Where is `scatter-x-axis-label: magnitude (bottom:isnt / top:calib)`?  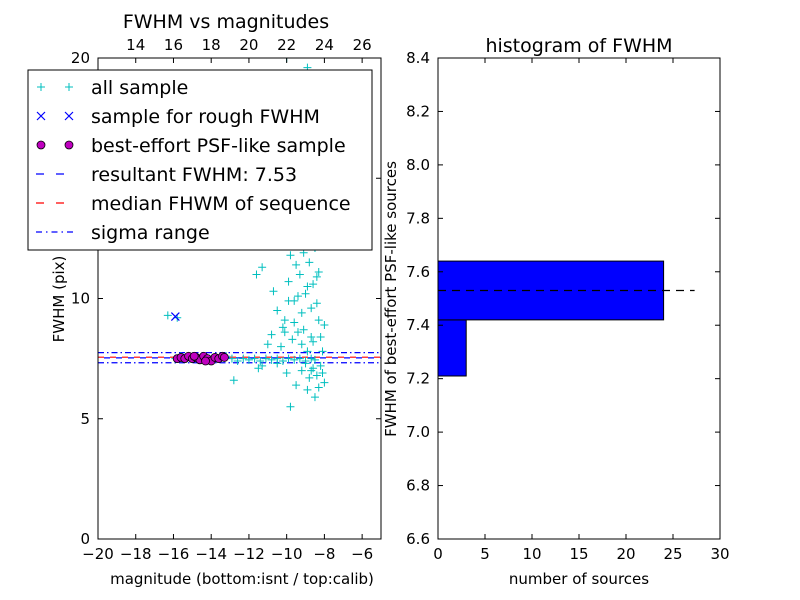
scatter-x-axis-label: magnitude (bottom:isnt / top:calib) is located at coordinates (242, 579).